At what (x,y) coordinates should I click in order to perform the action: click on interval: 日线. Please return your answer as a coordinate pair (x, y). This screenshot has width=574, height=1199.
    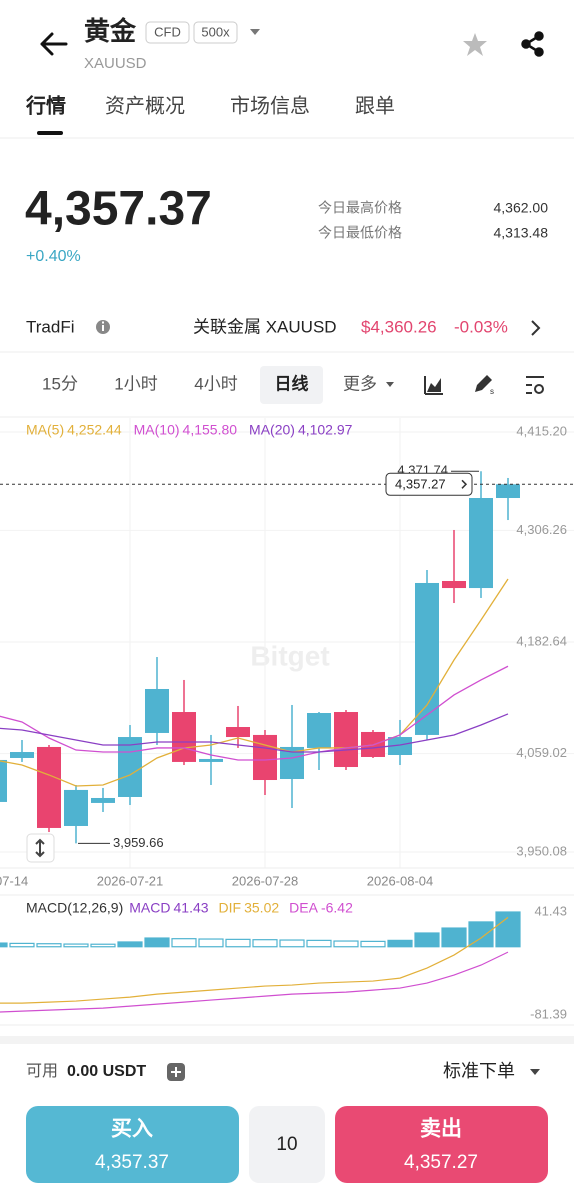
    Looking at the image, I should click on (292, 383).